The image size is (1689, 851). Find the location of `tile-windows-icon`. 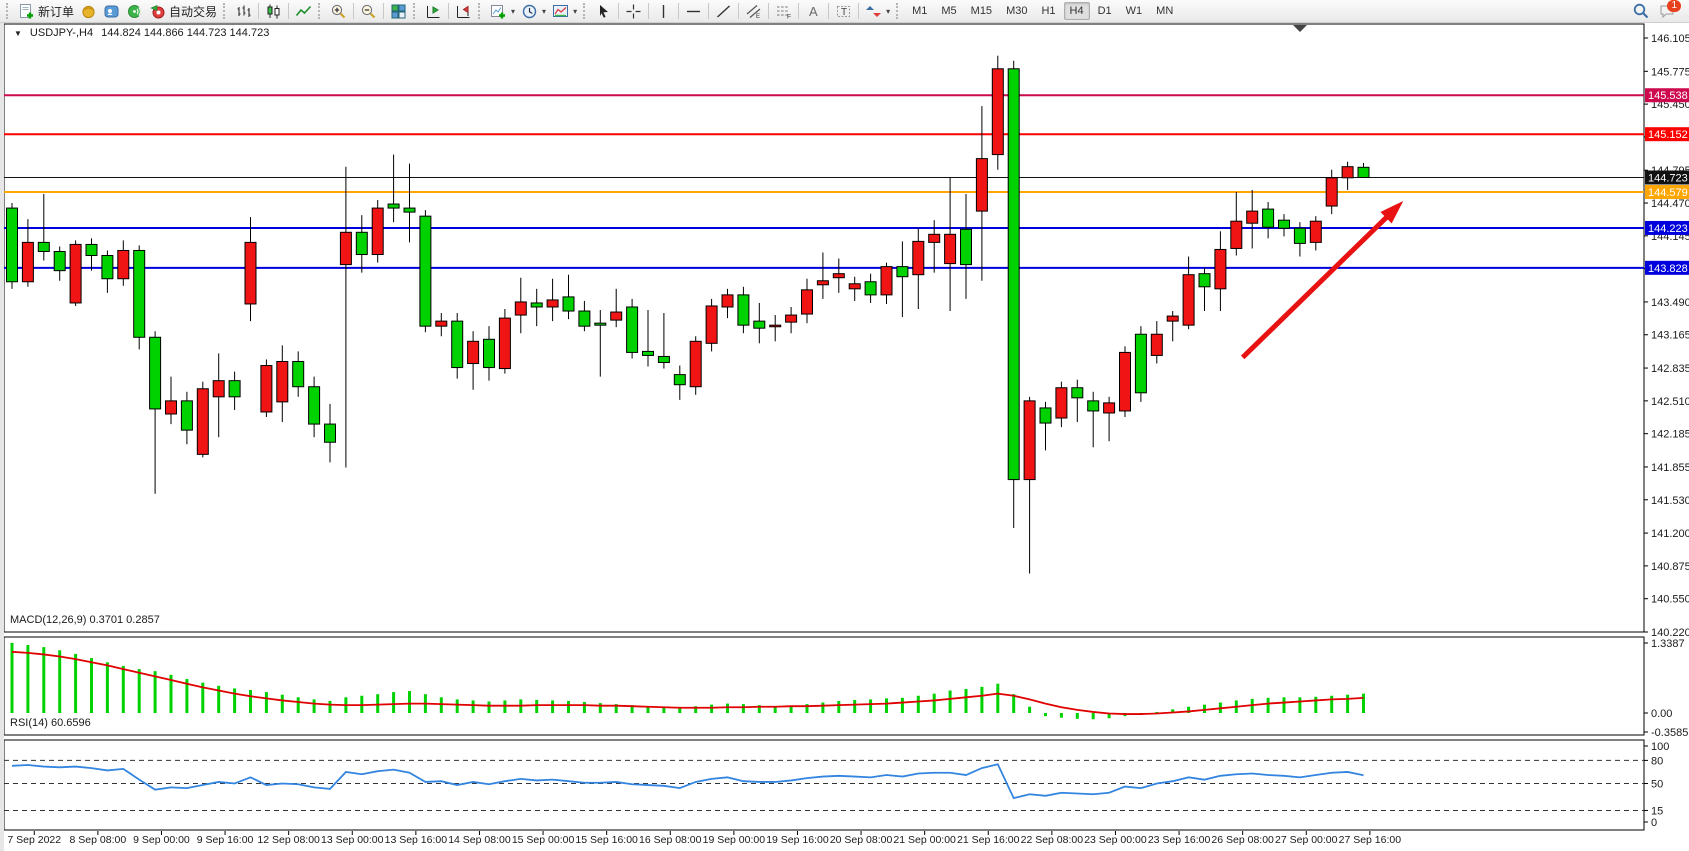

tile-windows-icon is located at coordinates (398, 11).